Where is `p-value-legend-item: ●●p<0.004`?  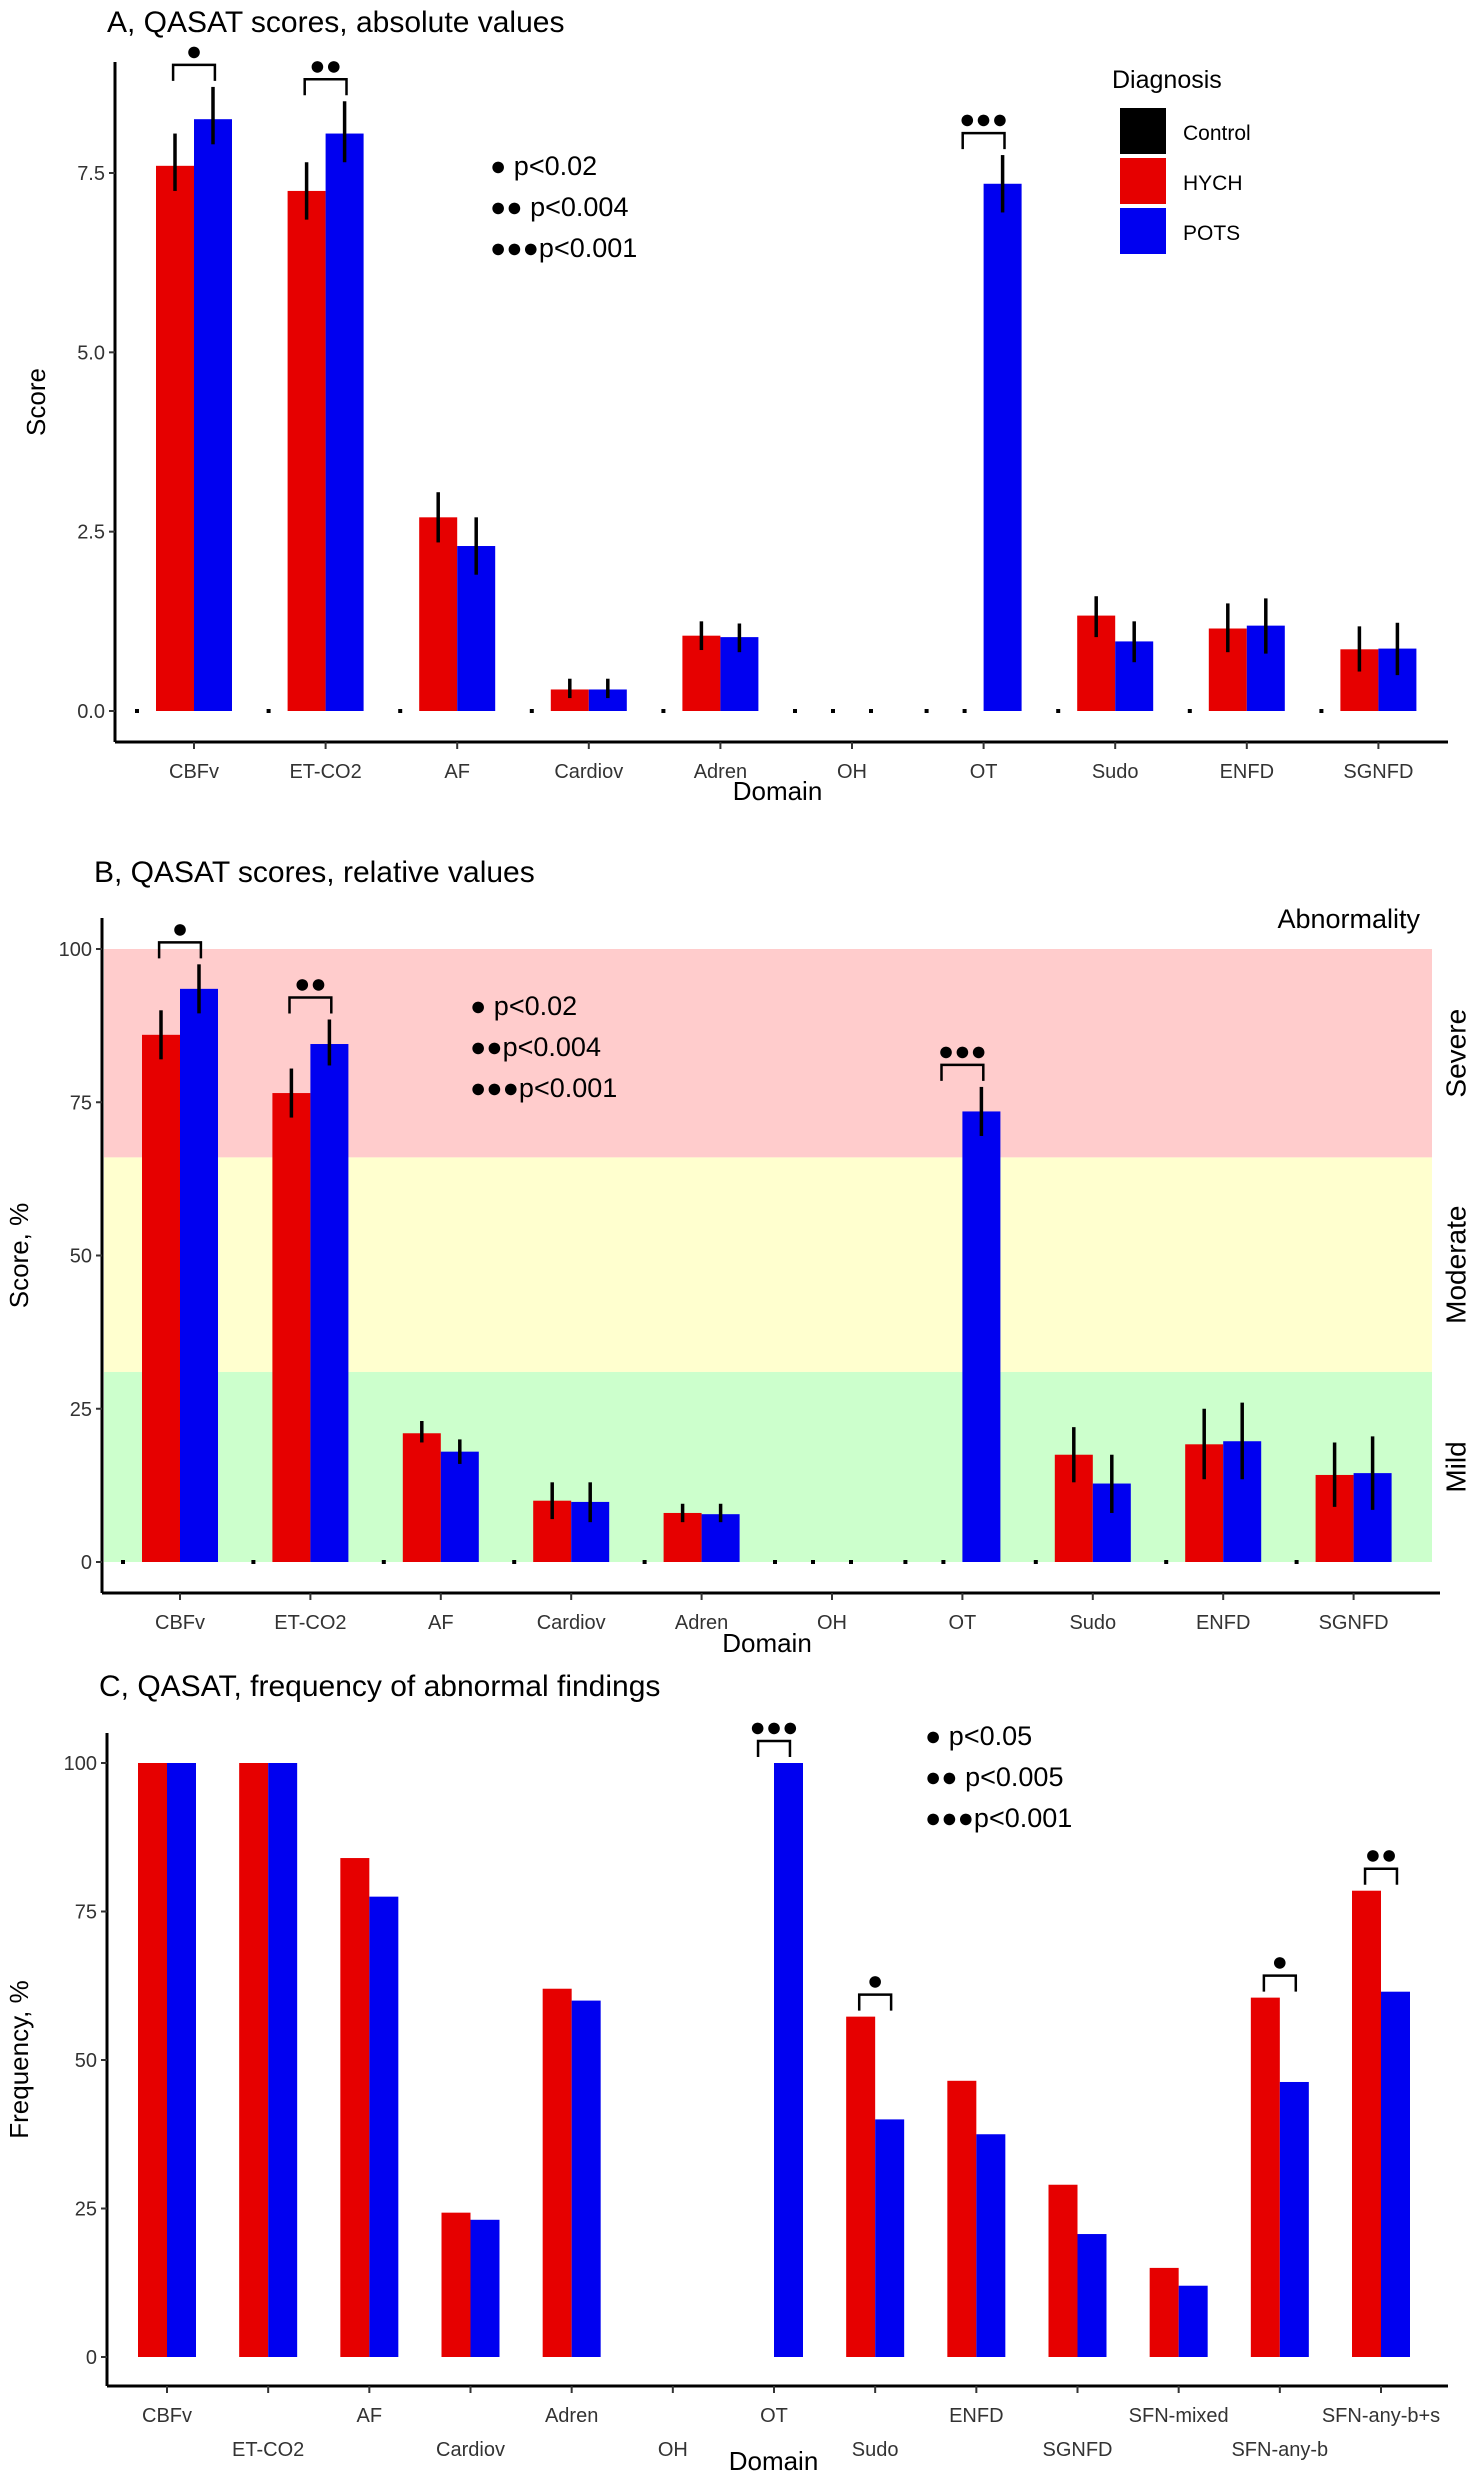 p-value-legend-item: ●●p<0.004 is located at coordinates (535, 1047).